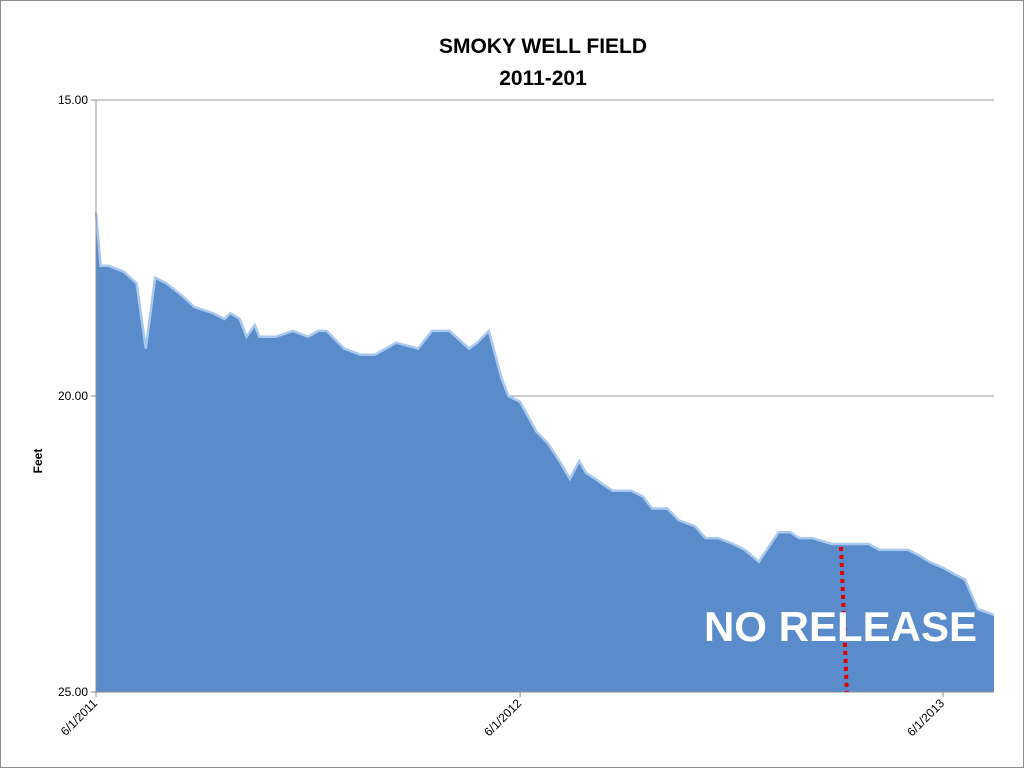 The width and height of the screenshot is (1024, 768). What do you see at coordinates (38, 461) in the screenshot?
I see `y-axis-label: Feet` at bounding box center [38, 461].